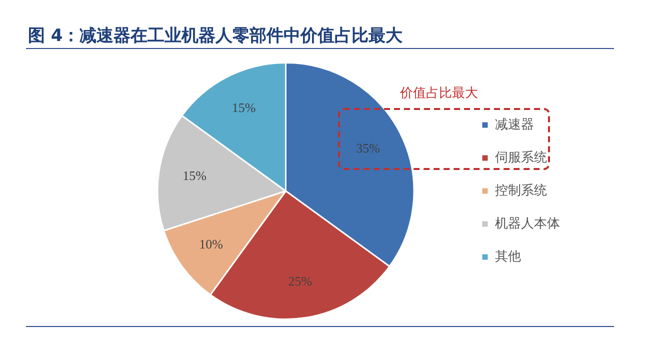  Describe the element at coordinates (514, 124) in the screenshot. I see `legend-label: 减速器` at that location.